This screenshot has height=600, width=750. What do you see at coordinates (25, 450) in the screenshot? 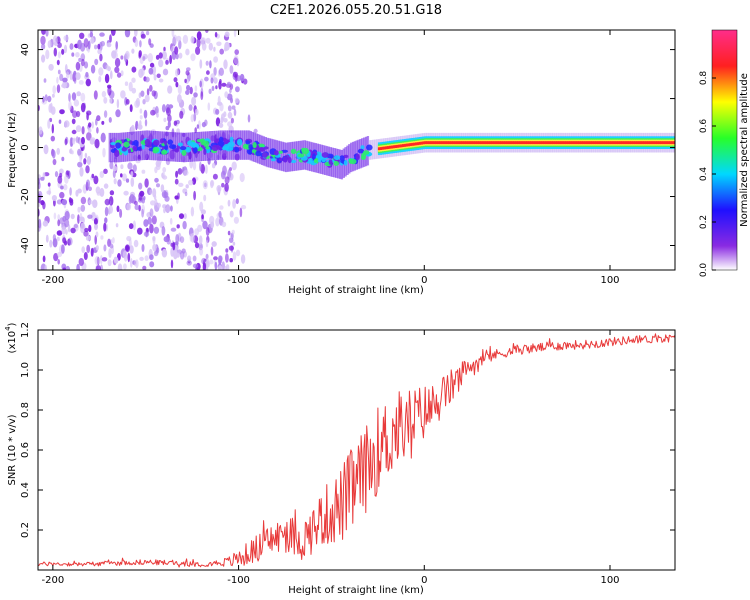
I see `y-tick-label: 0.6` at bounding box center [25, 450].